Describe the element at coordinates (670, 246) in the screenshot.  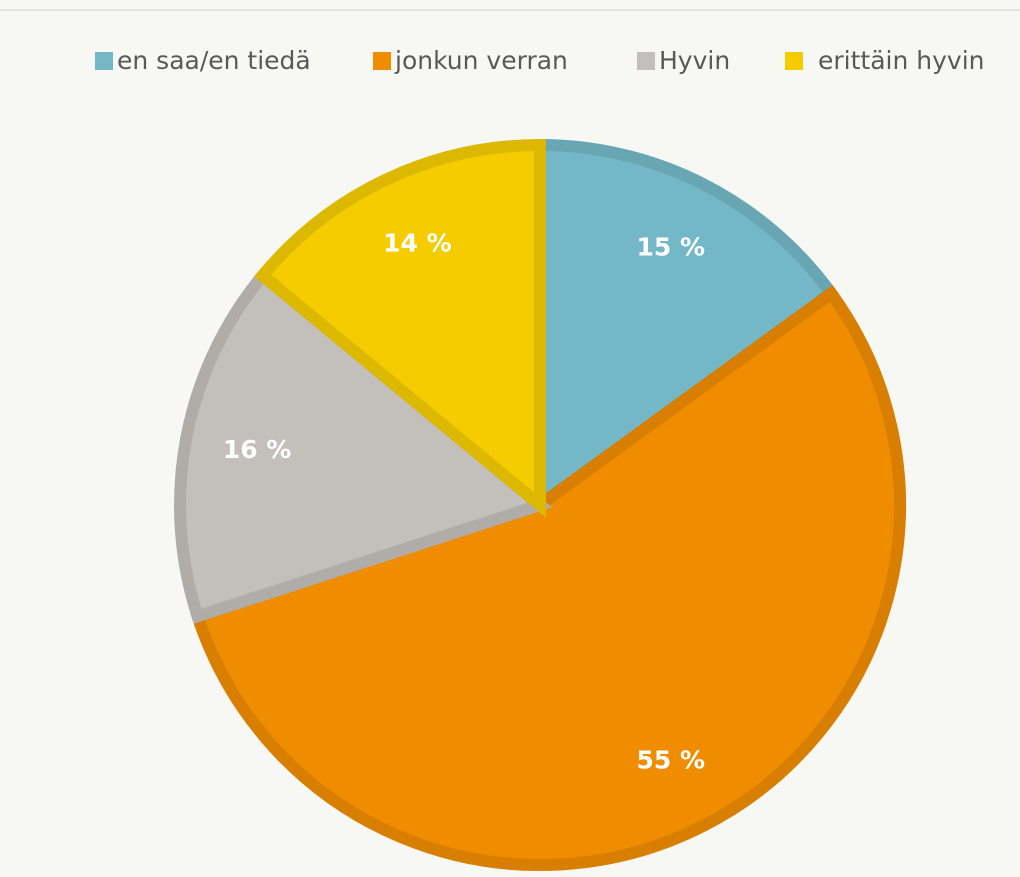
I see `data-label: 15 %` at that location.